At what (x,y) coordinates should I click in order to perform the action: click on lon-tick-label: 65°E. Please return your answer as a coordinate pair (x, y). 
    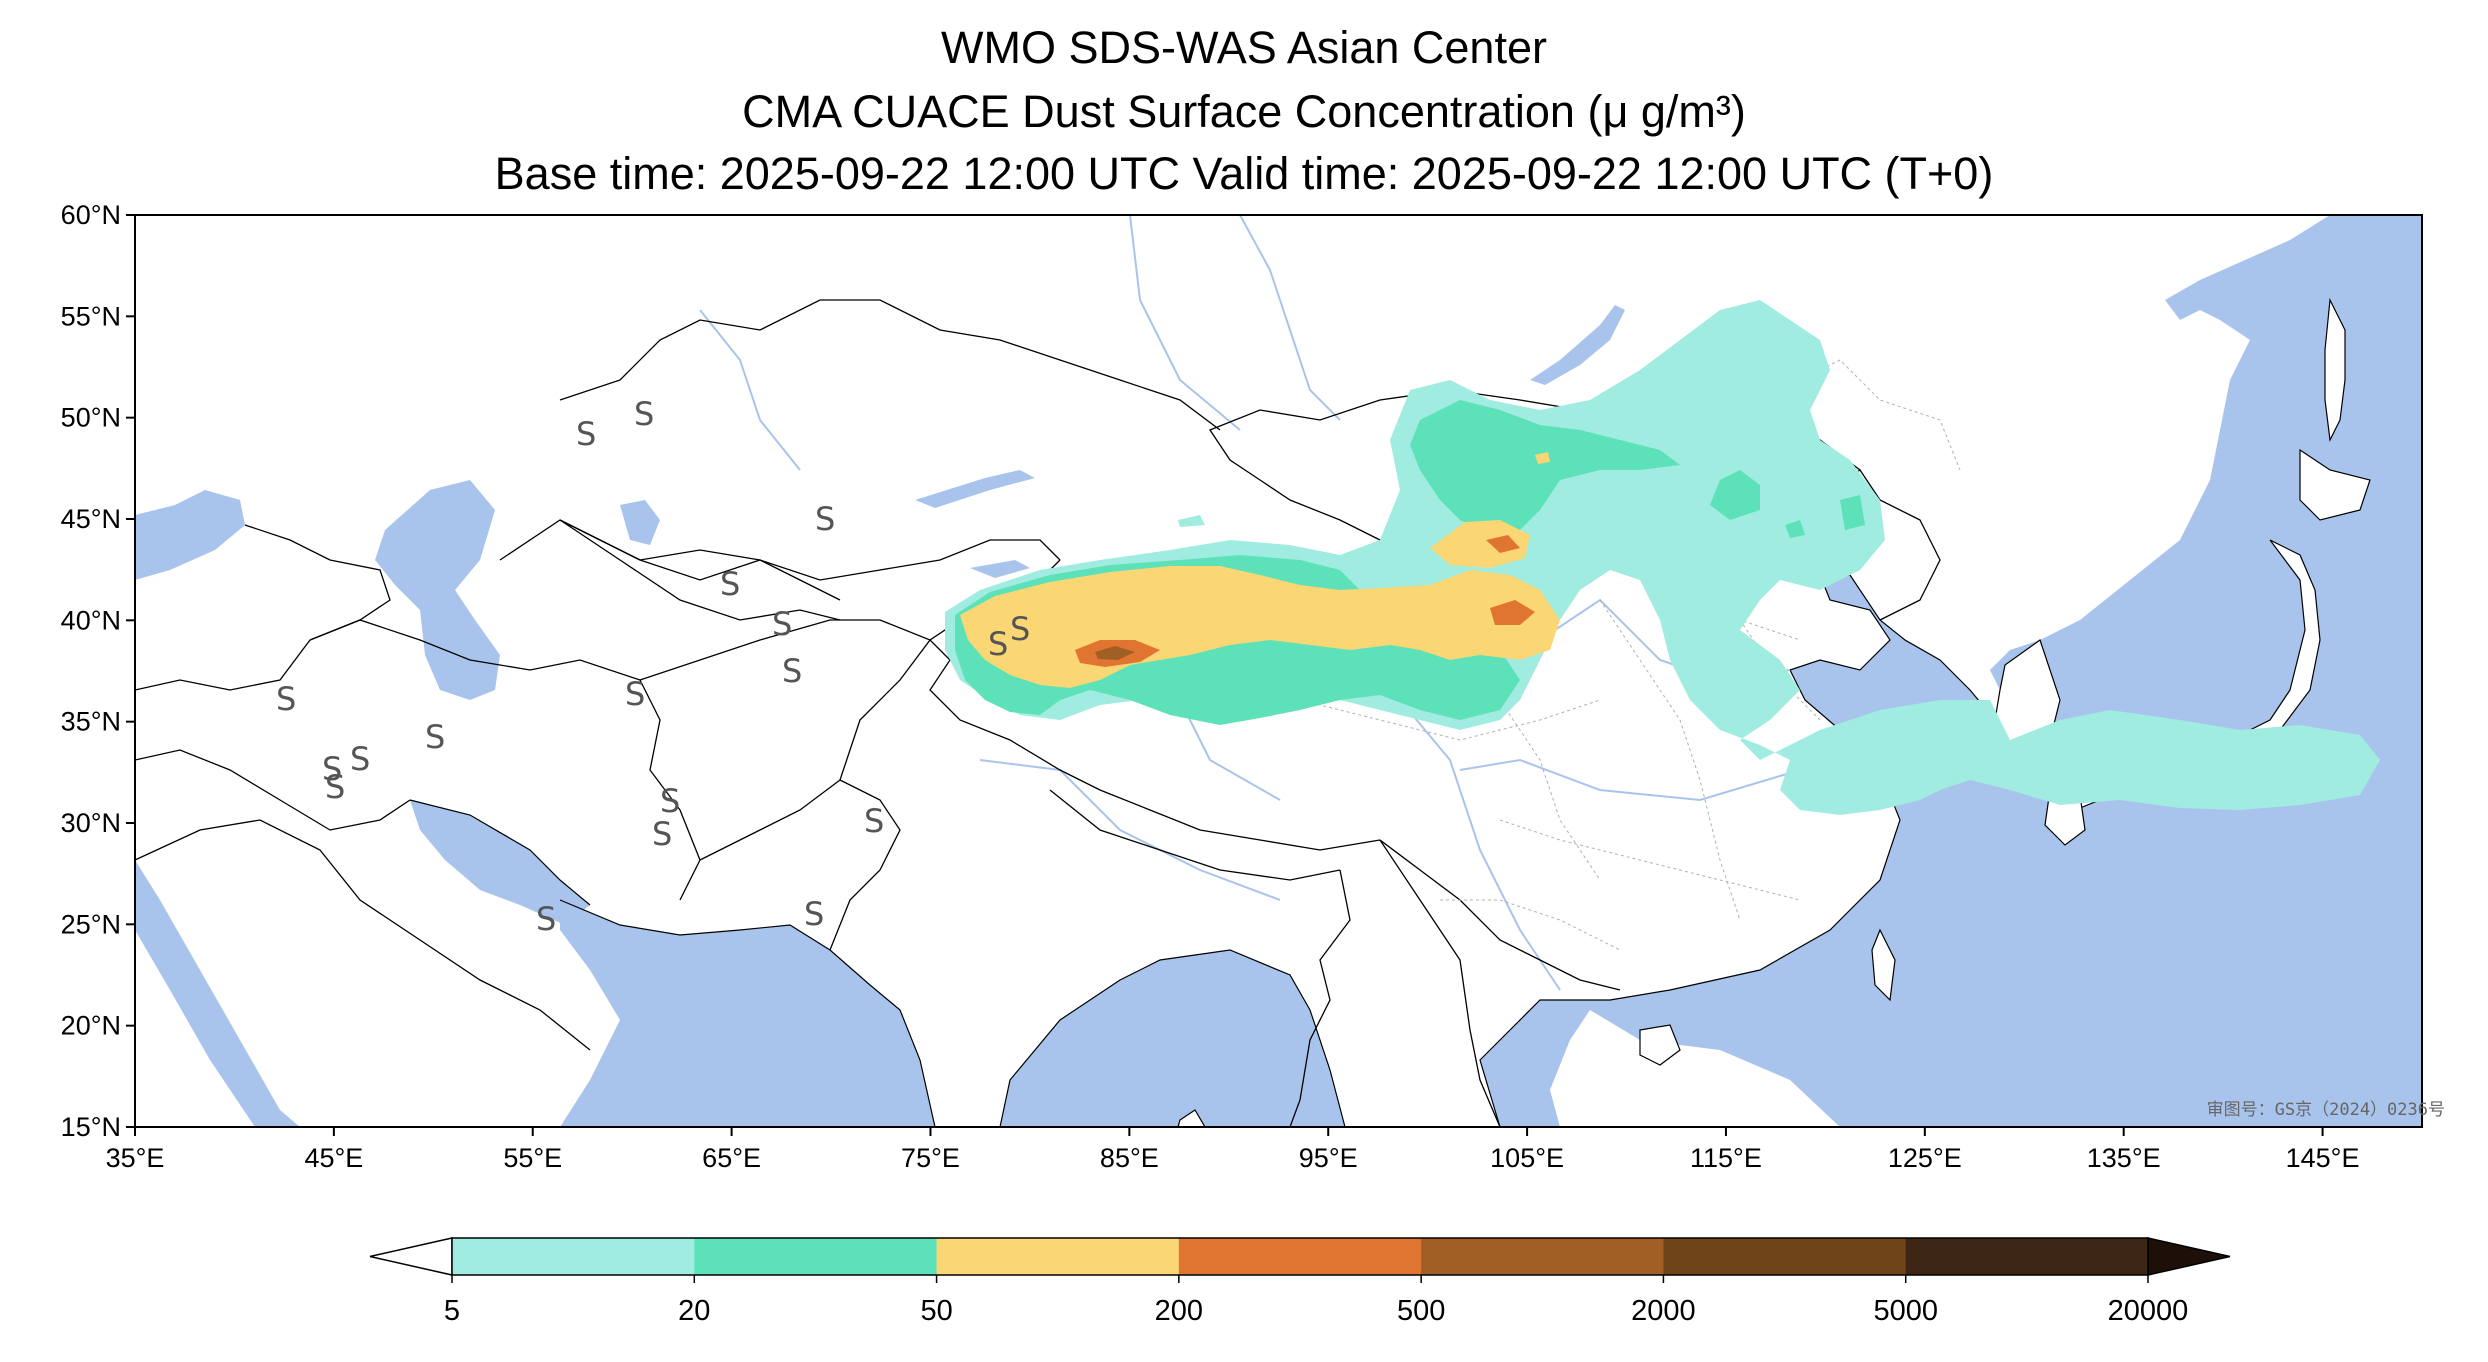
    Looking at the image, I should click on (731, 1158).